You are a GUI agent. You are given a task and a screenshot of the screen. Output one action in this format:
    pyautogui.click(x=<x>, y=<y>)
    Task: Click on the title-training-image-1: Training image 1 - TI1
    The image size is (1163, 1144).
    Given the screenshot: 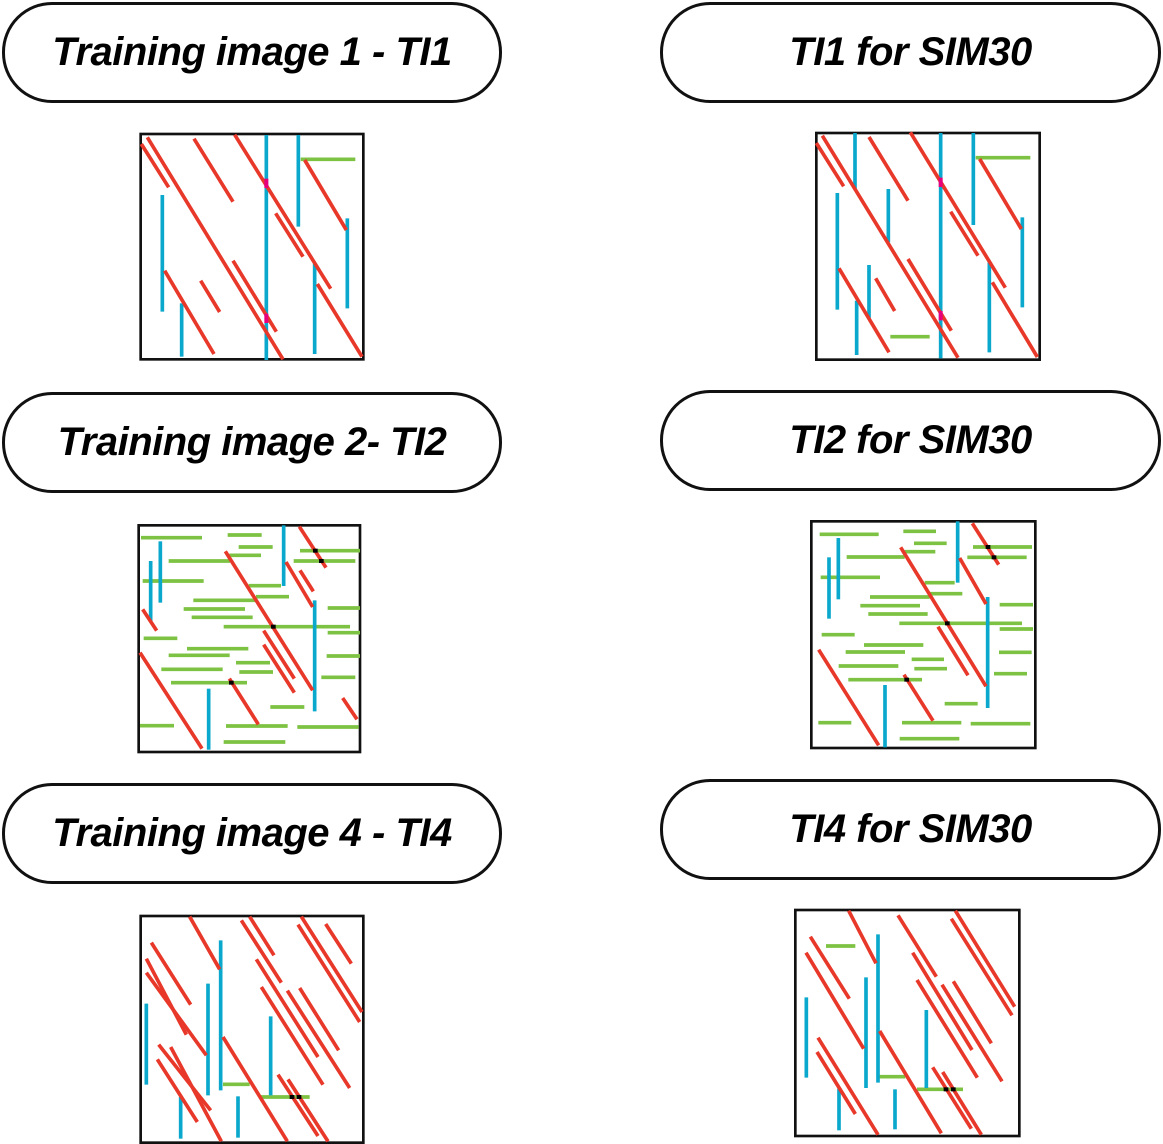 What is the action you would take?
    pyautogui.click(x=252, y=52)
    